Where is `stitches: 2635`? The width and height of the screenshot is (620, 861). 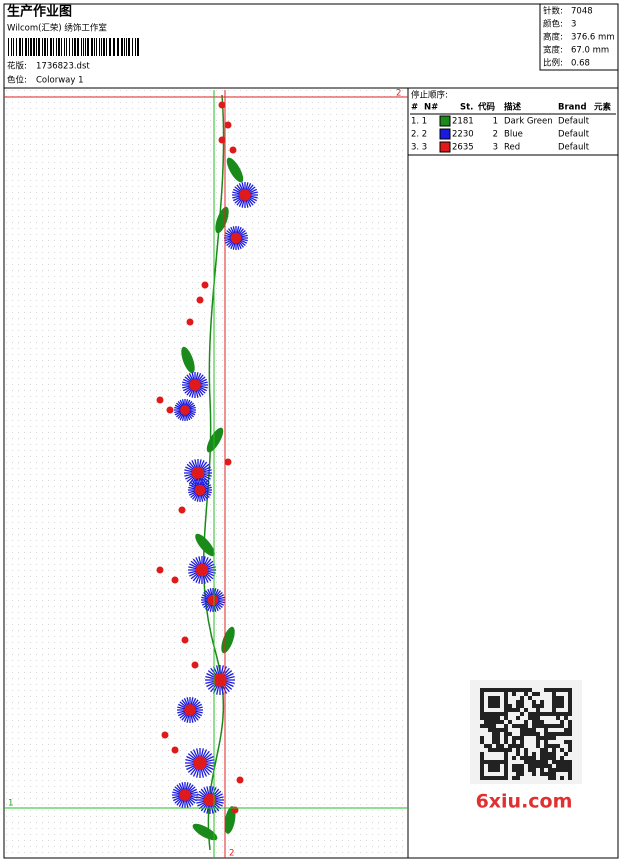 stitches: 2635 is located at coordinates (463, 148).